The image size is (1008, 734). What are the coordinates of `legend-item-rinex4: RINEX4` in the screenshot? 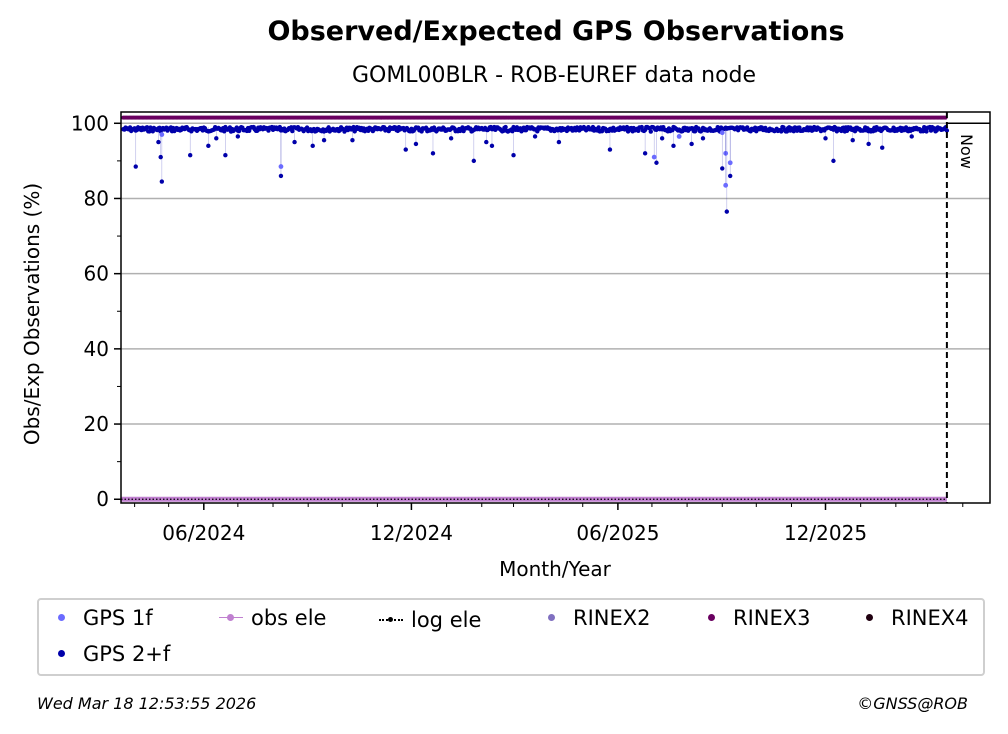 It's located at (913, 618).